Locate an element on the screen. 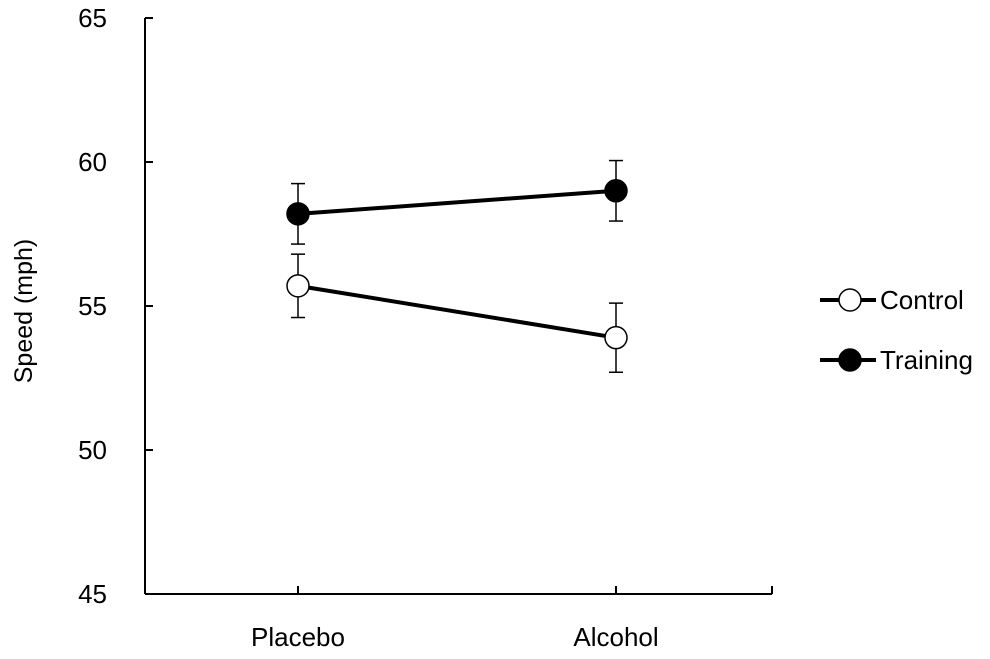 This screenshot has height=659, width=990. legend-item-training: Training is located at coordinates (896, 360).